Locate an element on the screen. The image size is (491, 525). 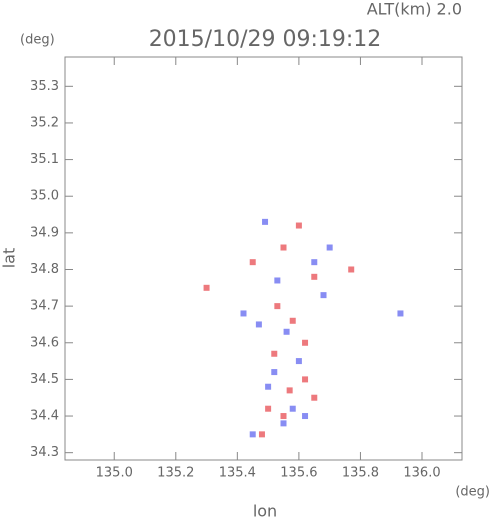
x-tick-label: 135.4 is located at coordinates (237, 473).